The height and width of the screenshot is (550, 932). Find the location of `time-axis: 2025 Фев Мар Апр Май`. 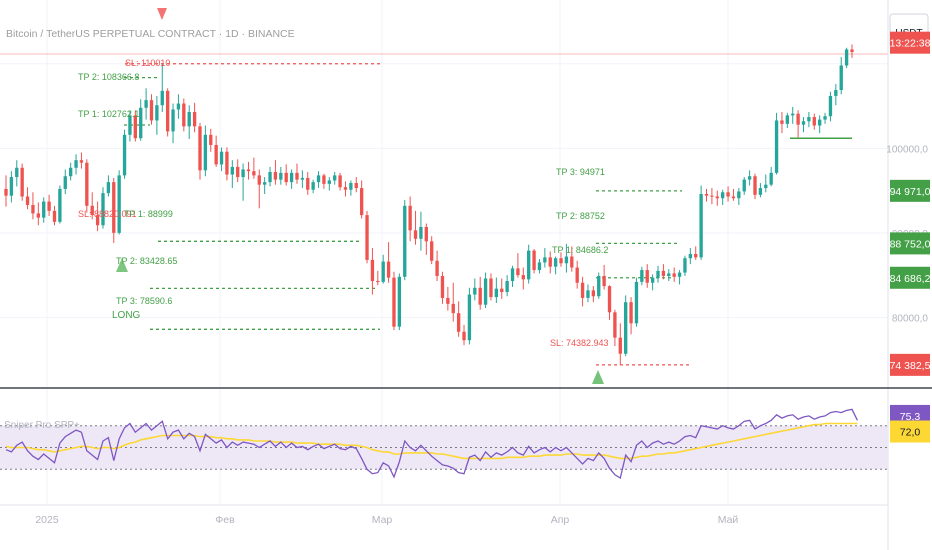

time-axis: 2025 Фев Мар Апр Май is located at coordinates (386, 520).